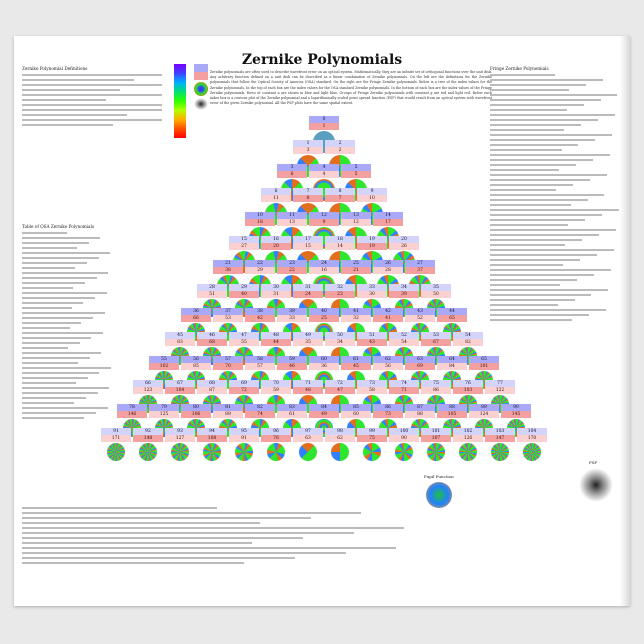 This screenshot has width=644, height=644. Describe the element at coordinates (324, 359) in the screenshot. I see `osa-index: 60` at that location.